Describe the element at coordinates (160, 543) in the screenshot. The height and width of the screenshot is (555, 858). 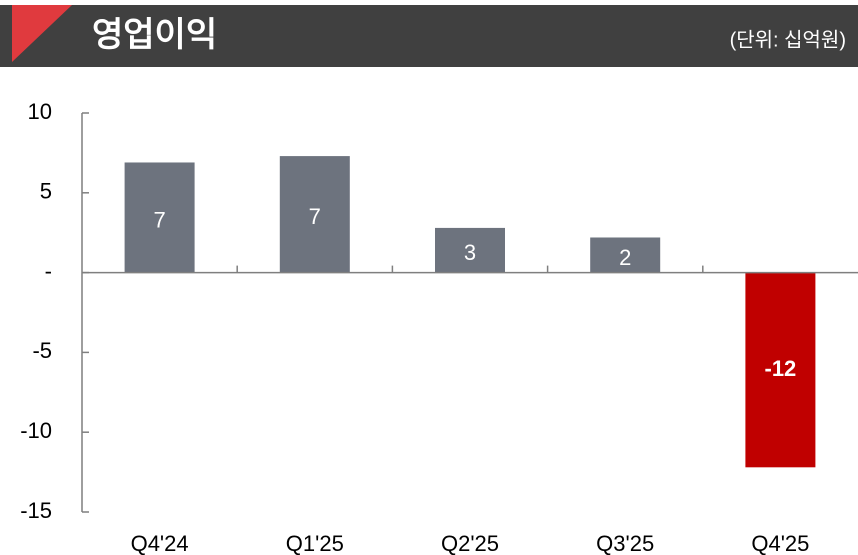
I see `x-tick-label: Q4'24` at that location.